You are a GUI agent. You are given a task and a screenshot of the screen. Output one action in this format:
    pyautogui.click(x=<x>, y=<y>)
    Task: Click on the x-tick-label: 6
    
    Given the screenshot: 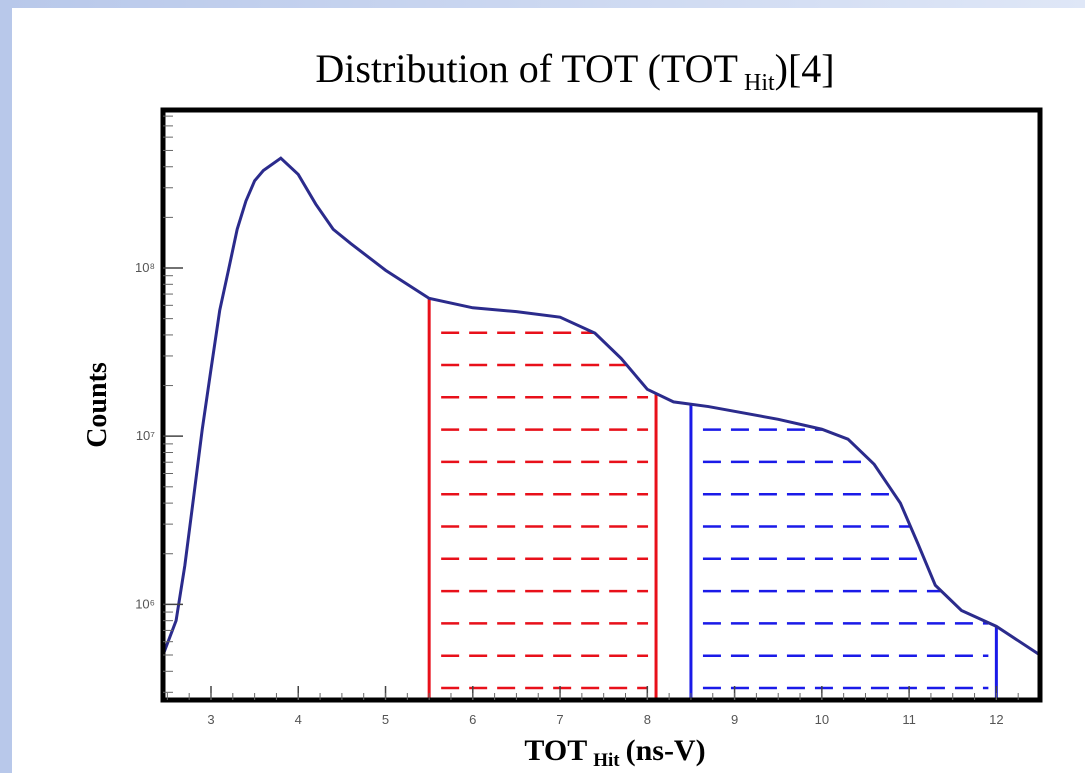 What is the action you would take?
    pyautogui.click(x=472, y=719)
    